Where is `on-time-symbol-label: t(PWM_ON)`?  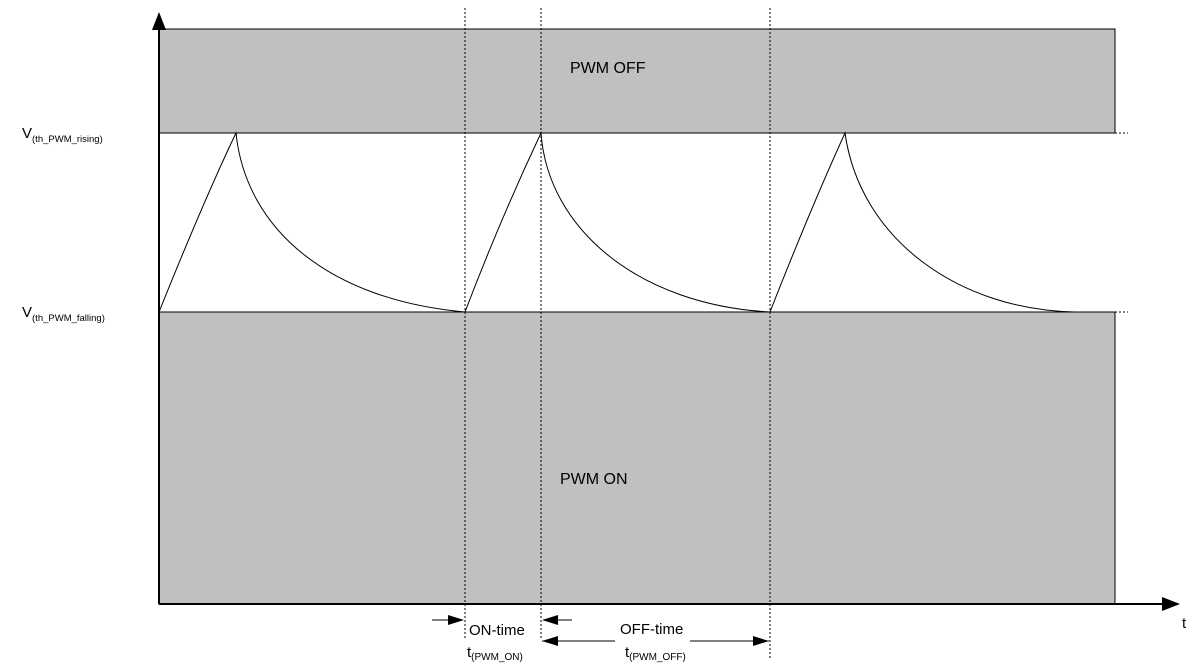 on-time-symbol-label: t(PWM_ON) is located at coordinates (495, 653).